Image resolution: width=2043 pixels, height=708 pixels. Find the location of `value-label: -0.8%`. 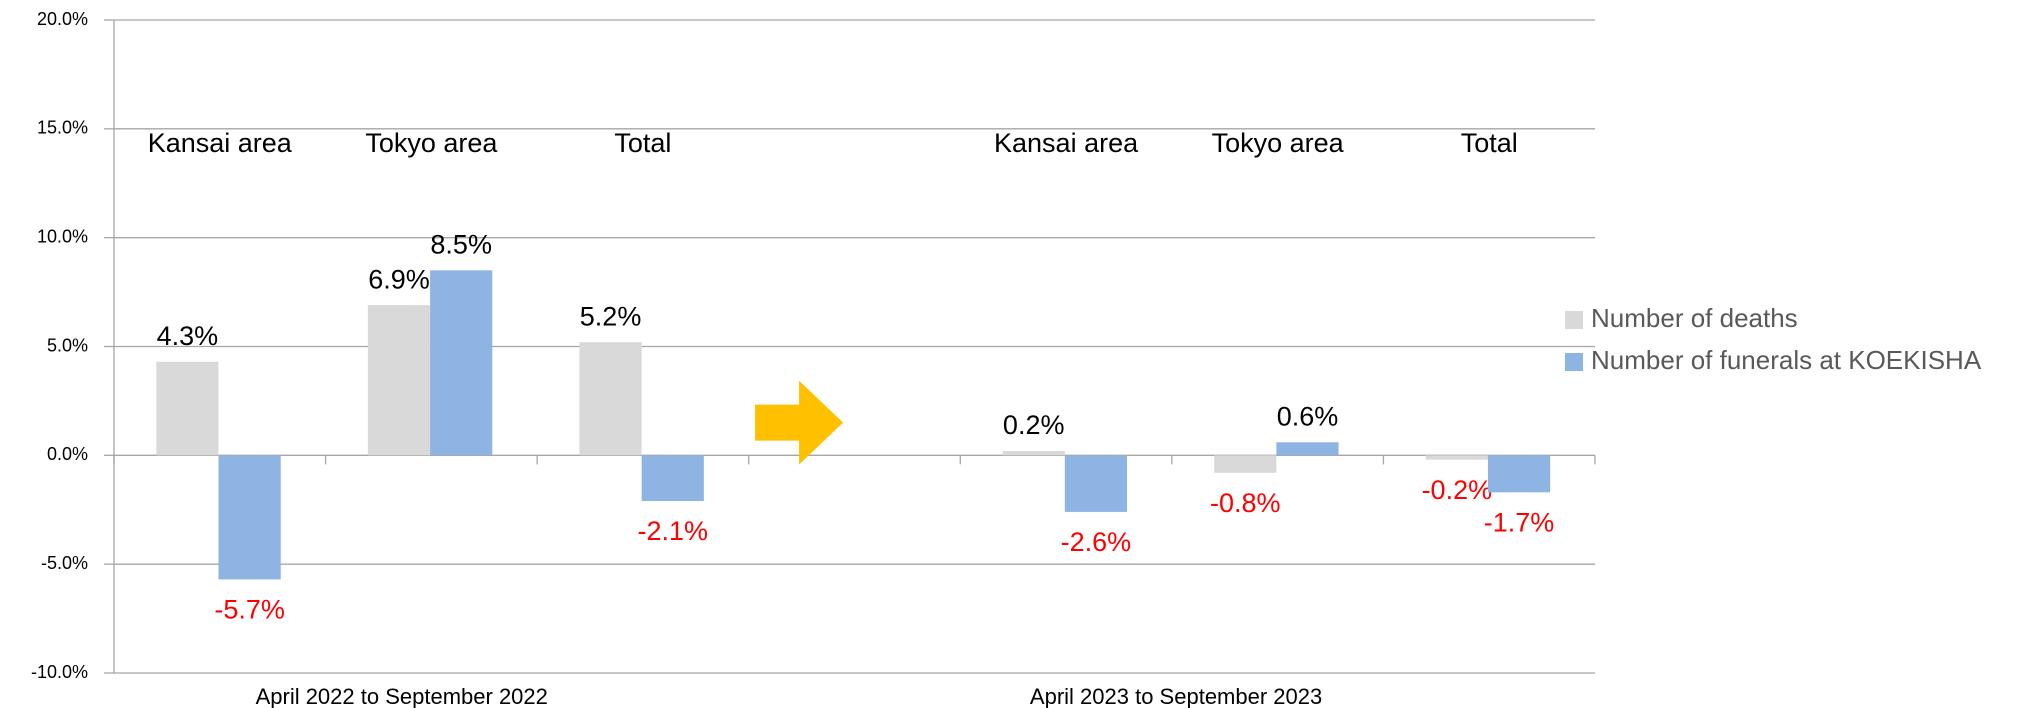

value-label: -0.8% is located at coordinates (1245, 503).